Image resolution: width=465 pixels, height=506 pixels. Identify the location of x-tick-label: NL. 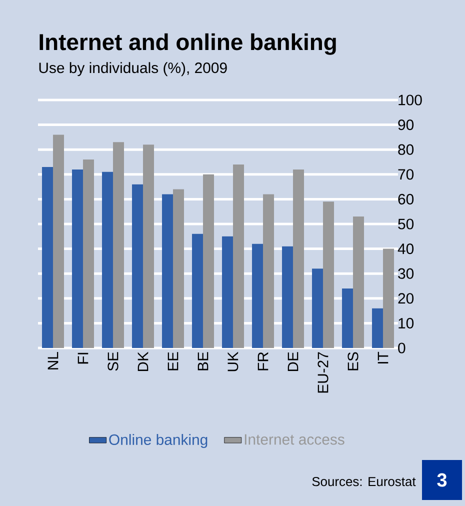
(53, 361).